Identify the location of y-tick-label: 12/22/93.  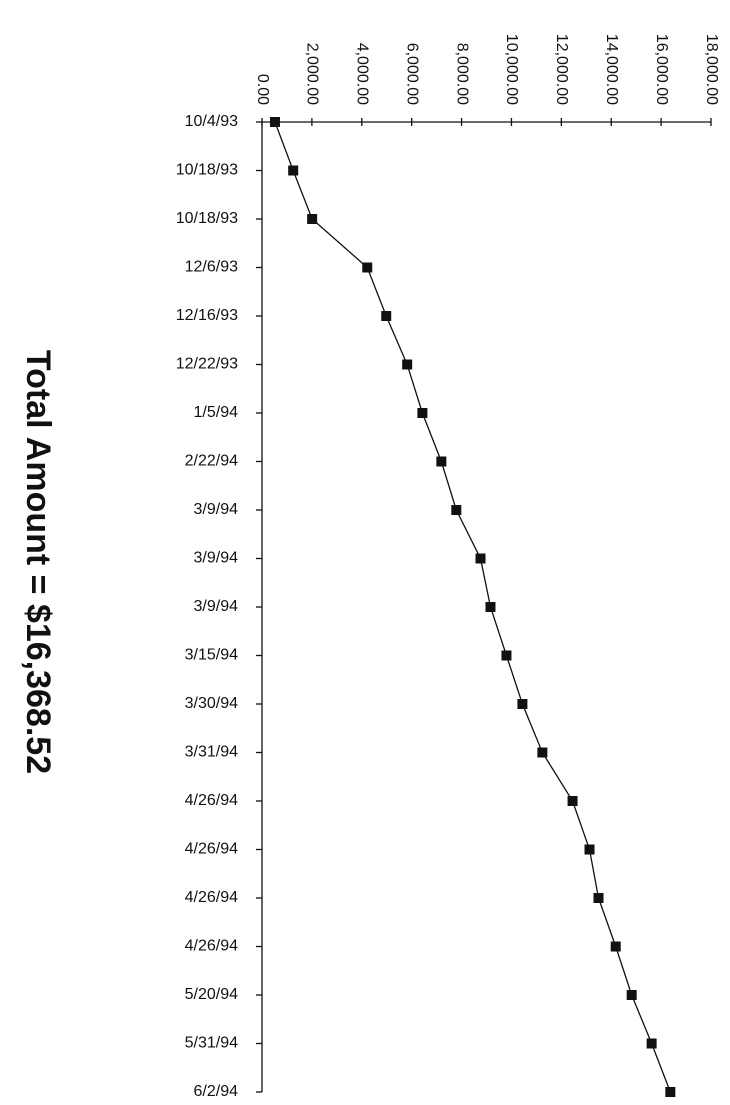
(207, 364).